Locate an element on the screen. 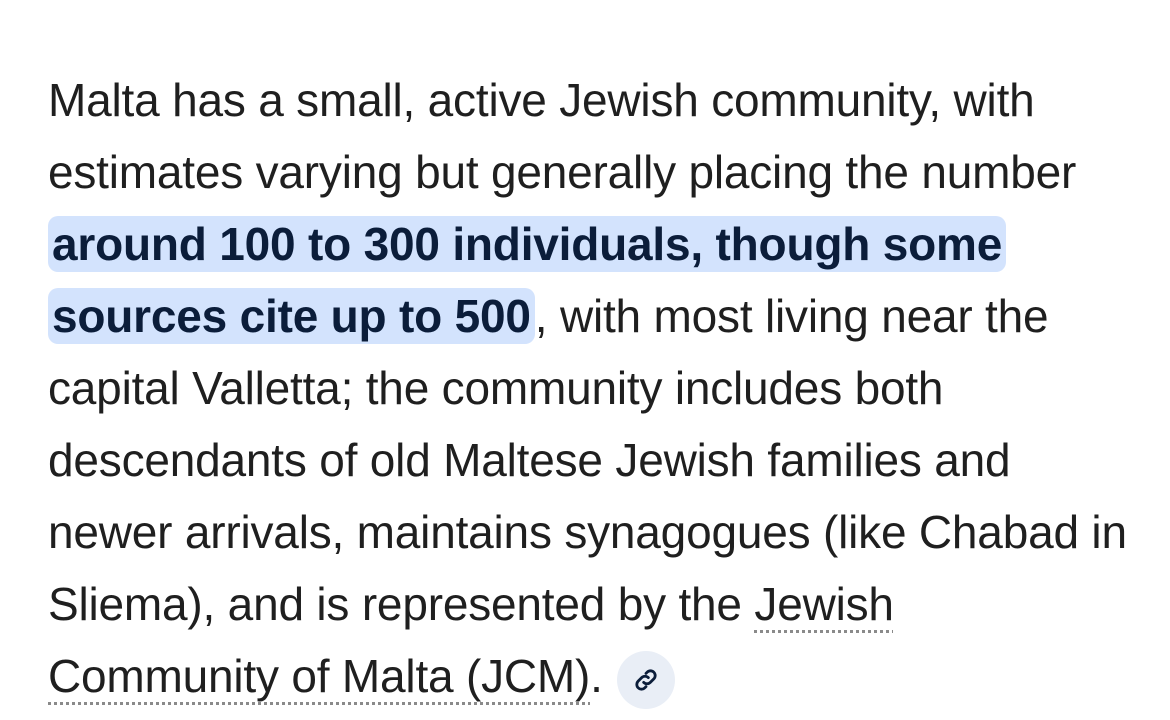 This screenshot has height=720, width=1170. source-link: Jewish Community of Malta (JCM) is located at coordinates (471, 640).